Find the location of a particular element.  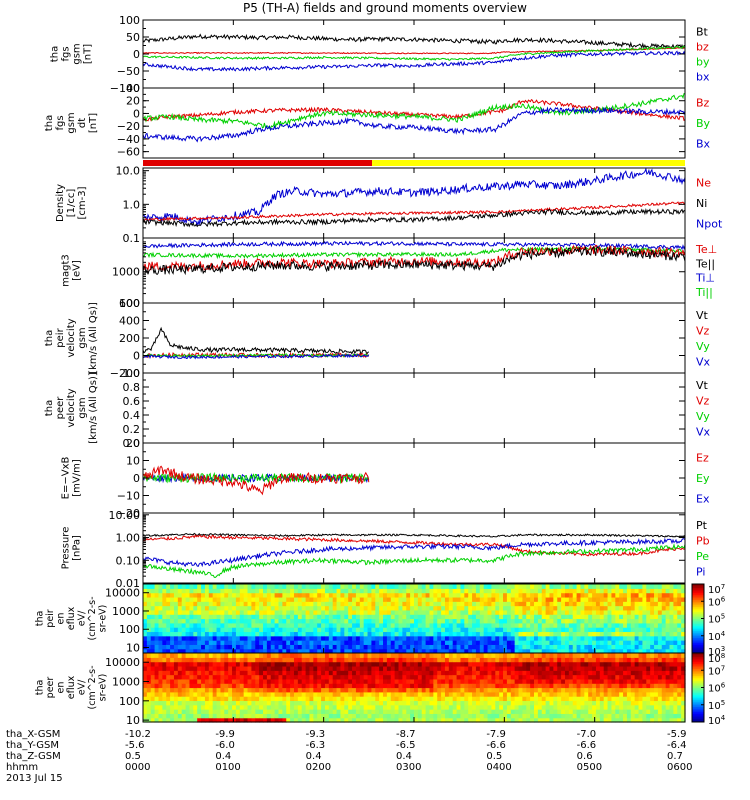

legend-fgs-gsm-dt-Bx: Bx is located at coordinates (703, 144).